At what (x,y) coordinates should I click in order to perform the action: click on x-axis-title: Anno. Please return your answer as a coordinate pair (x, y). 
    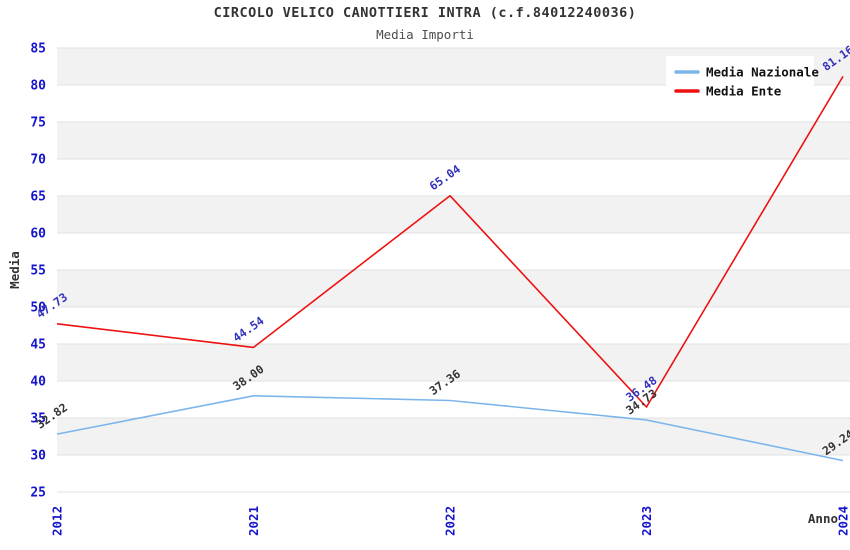
    Looking at the image, I should click on (823, 518).